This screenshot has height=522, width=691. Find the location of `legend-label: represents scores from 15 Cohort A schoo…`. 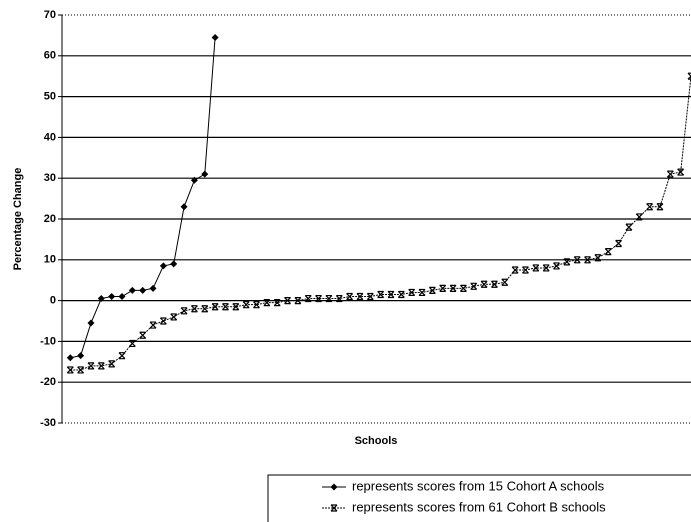

legend-label: represents scores from 15 Cohort A schoo… is located at coordinates (478, 485).